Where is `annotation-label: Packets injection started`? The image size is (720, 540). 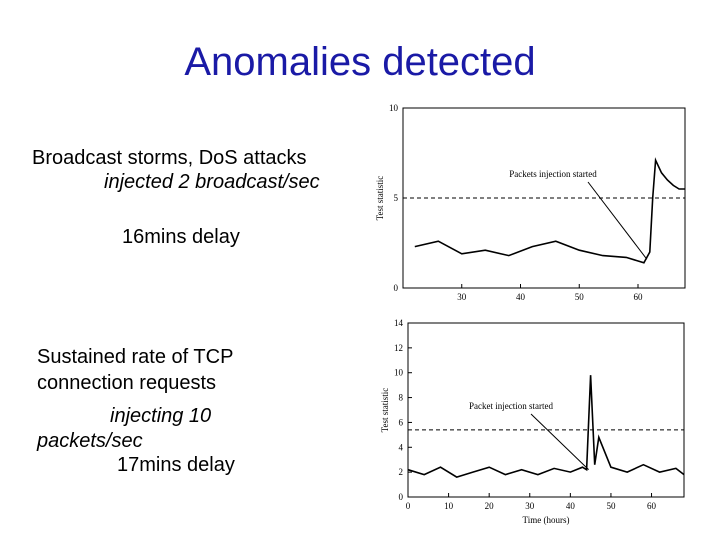
annotation-label: Packets injection started is located at coordinates (553, 174).